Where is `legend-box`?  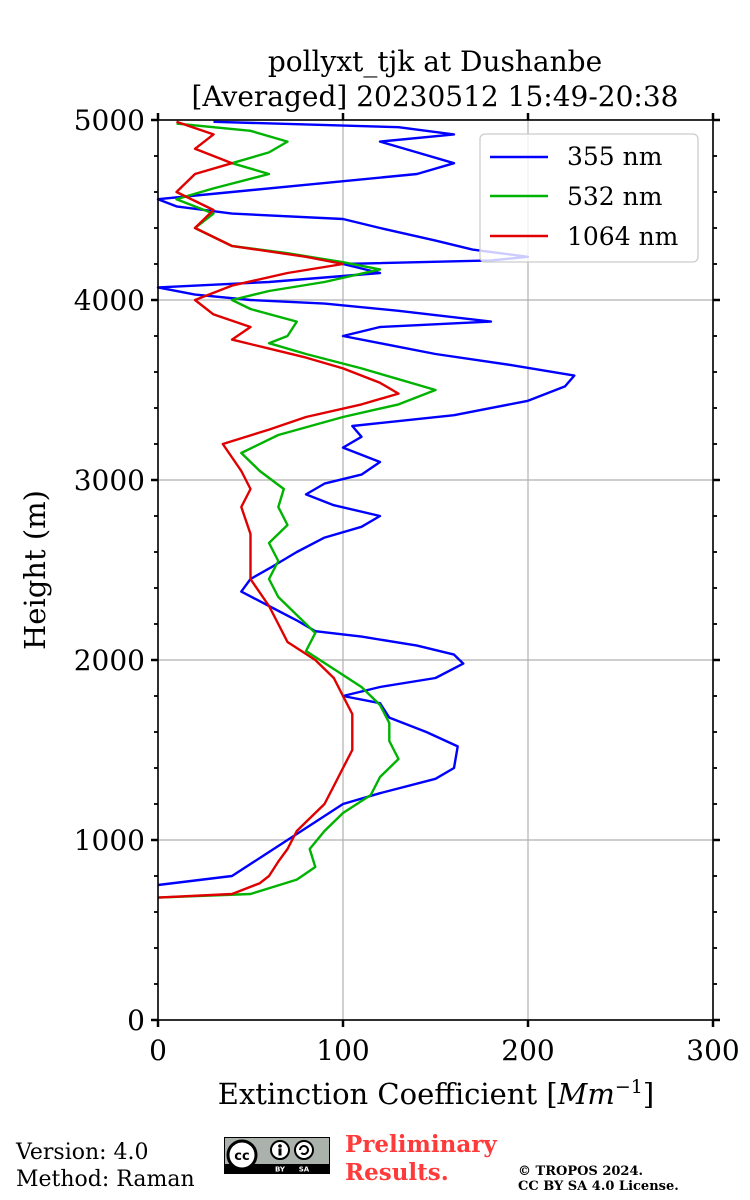
legend-box is located at coordinates (589, 198).